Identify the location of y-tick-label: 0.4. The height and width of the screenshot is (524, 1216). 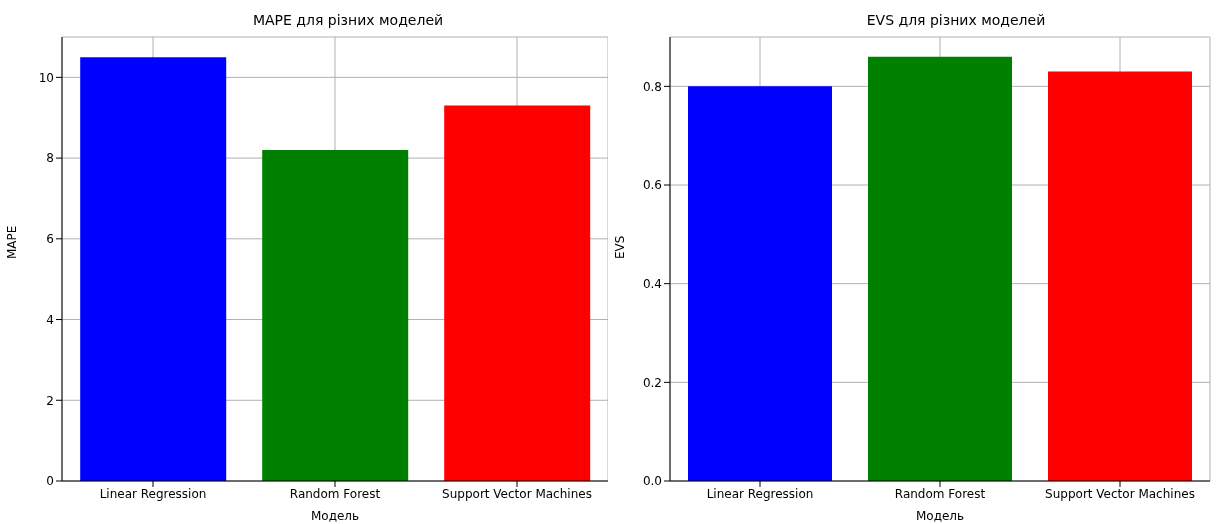
(652, 283).